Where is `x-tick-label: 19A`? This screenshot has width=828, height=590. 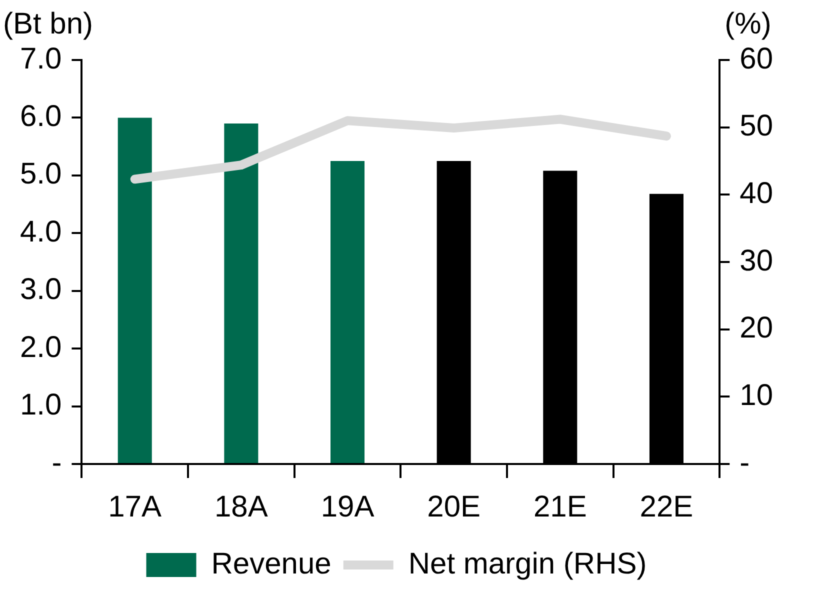
x-tick-label: 19A is located at coordinates (347, 507).